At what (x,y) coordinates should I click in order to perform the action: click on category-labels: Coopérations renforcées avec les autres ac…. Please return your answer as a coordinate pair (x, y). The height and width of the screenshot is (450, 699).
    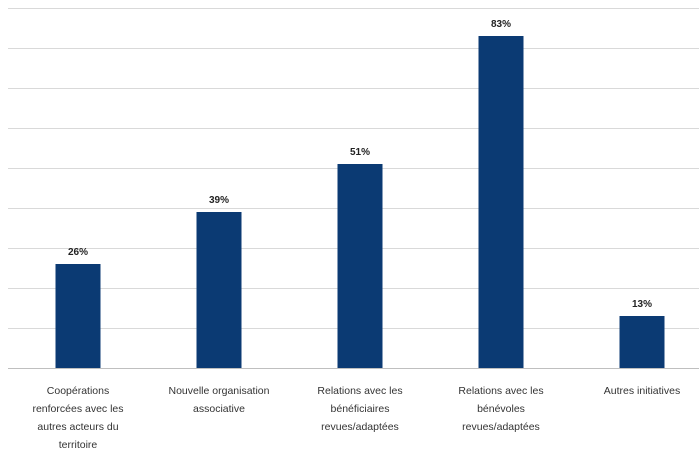
    Looking at the image, I should click on (356, 417).